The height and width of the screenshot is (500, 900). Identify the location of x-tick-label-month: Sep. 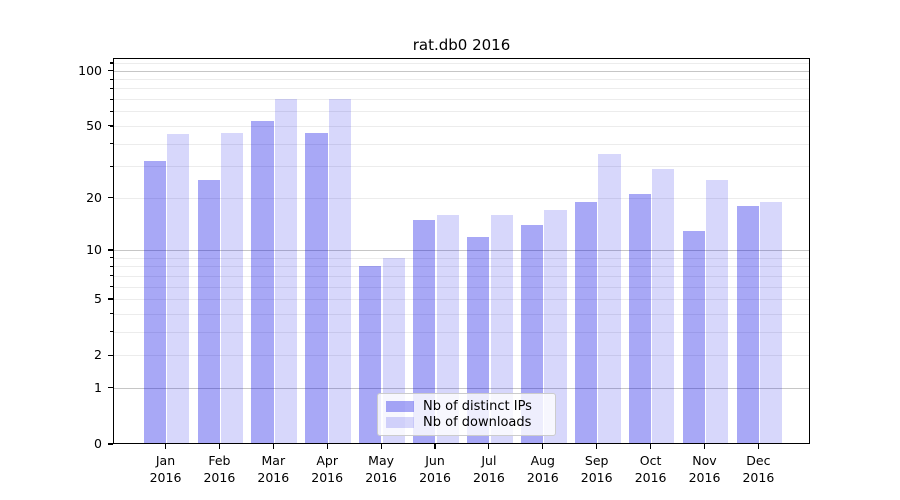
(596, 460).